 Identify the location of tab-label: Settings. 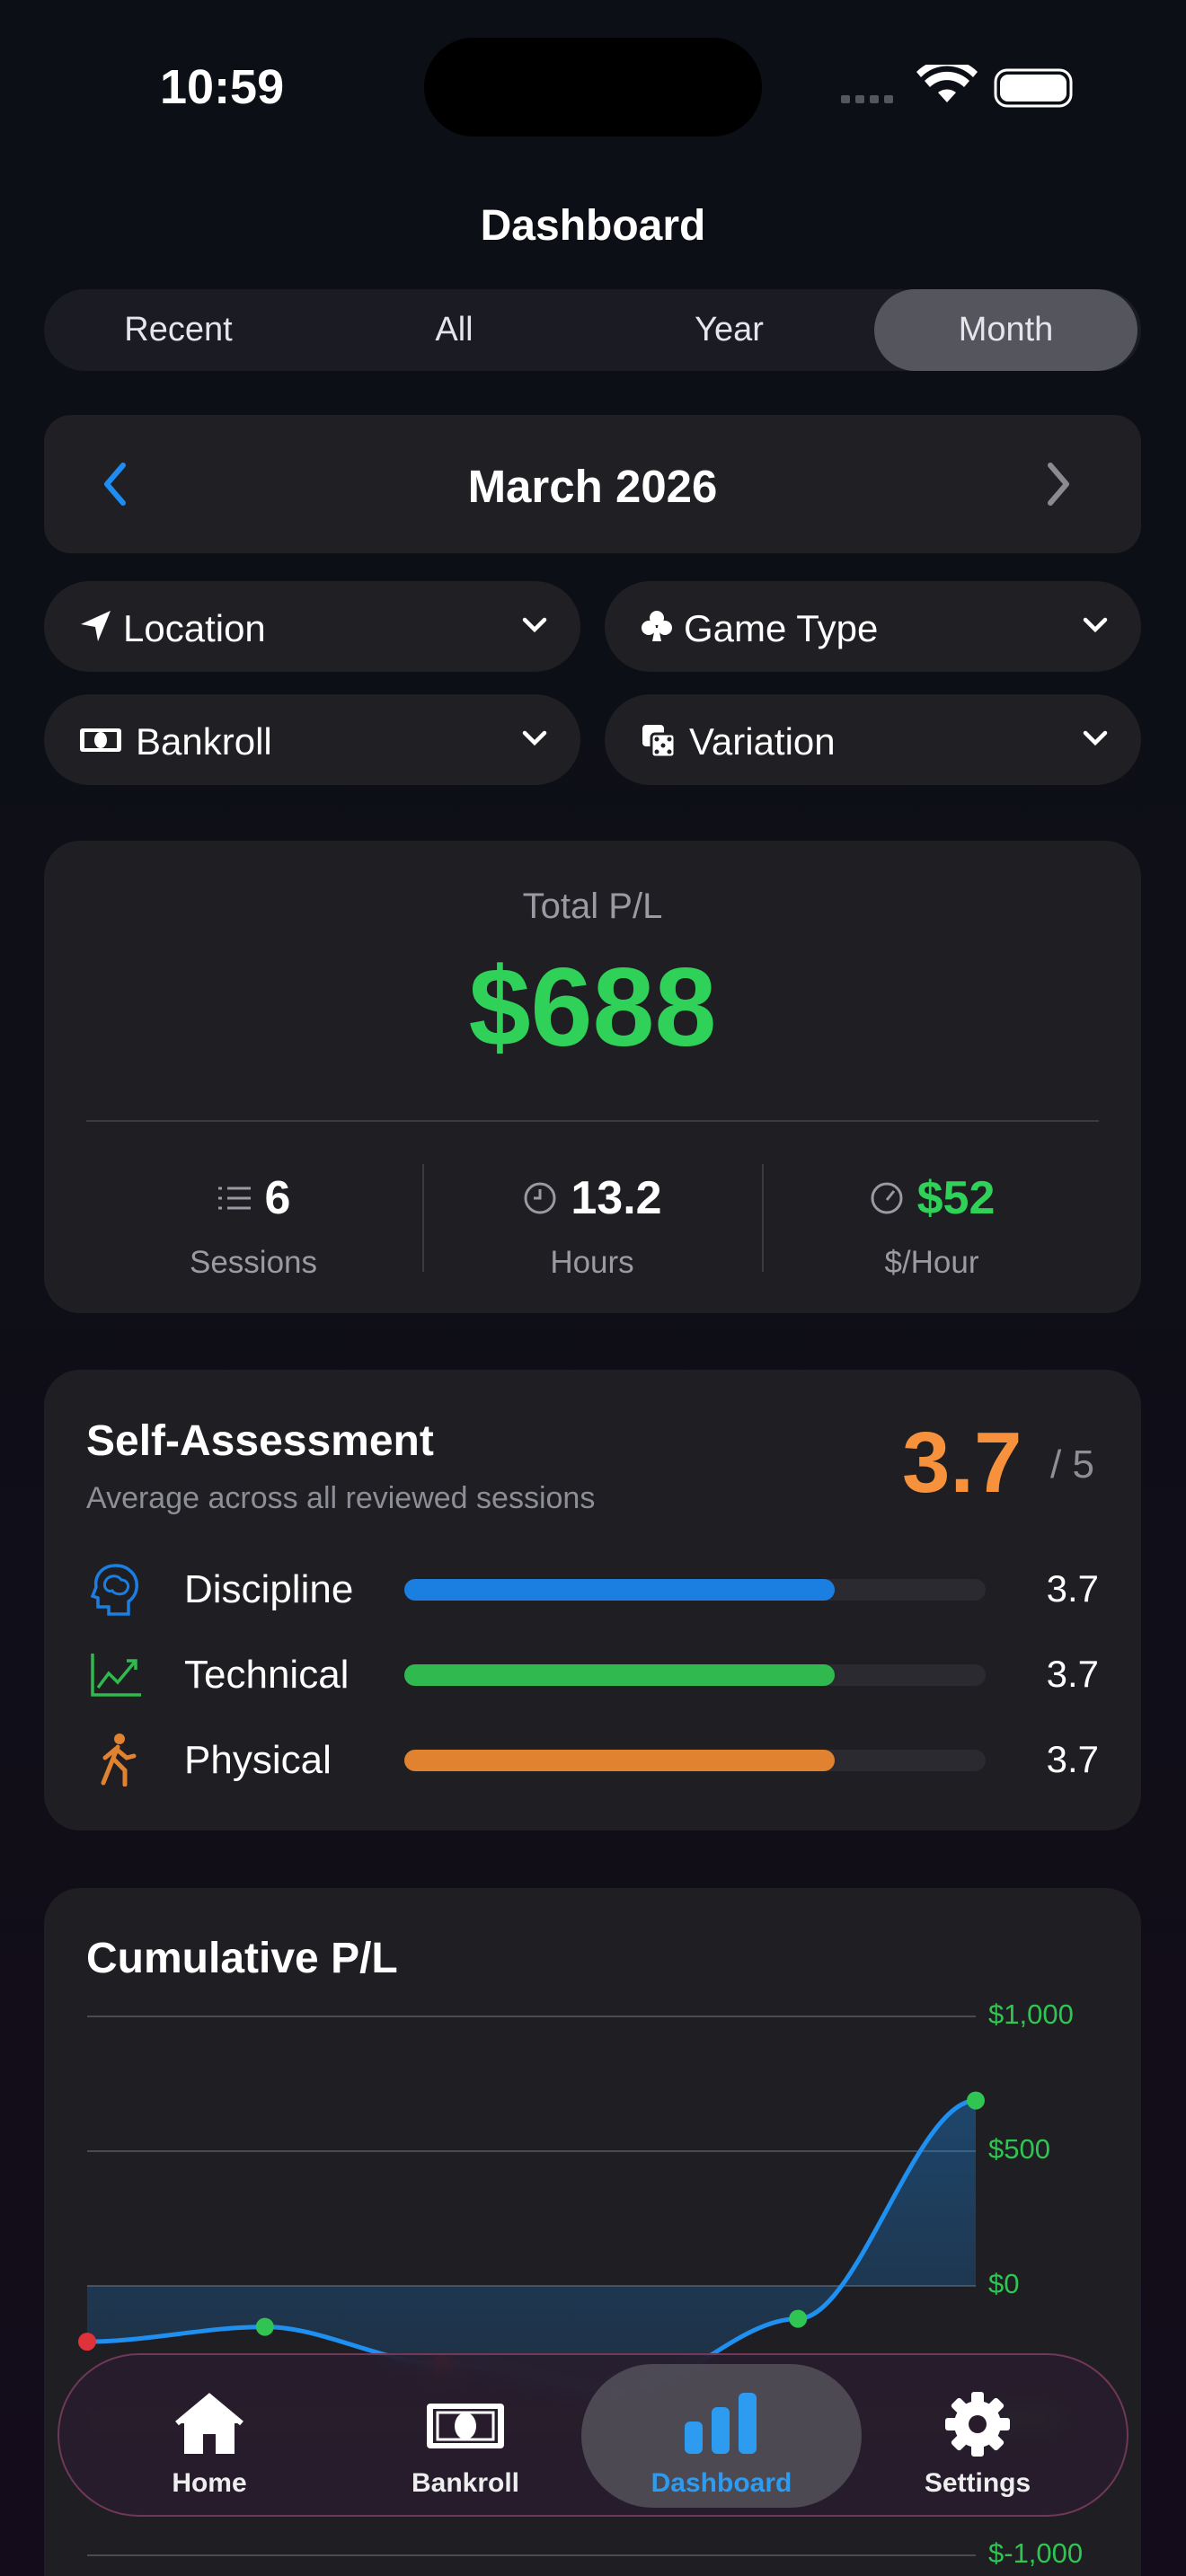
(977, 2483).